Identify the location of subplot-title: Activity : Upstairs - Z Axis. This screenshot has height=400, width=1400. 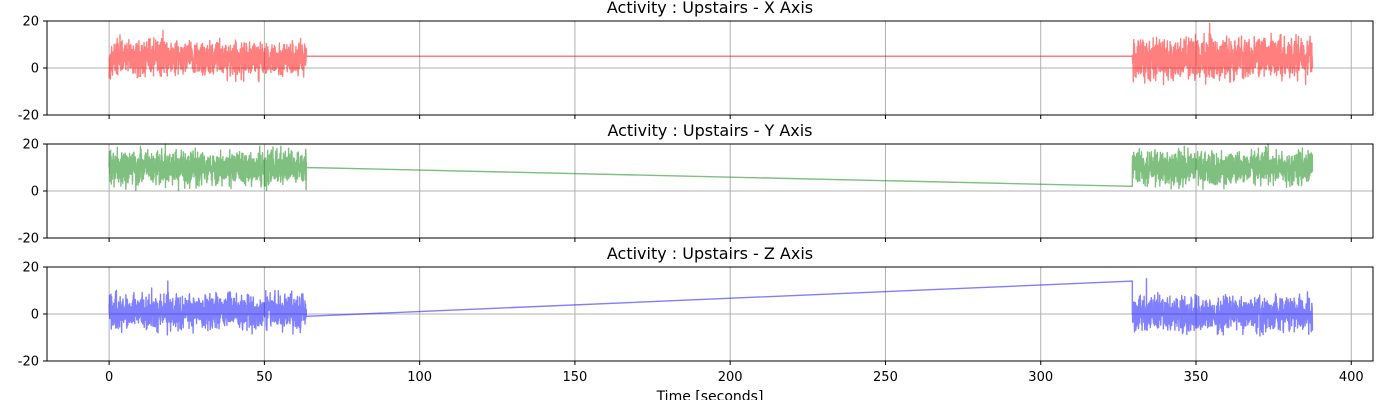
(710, 253).